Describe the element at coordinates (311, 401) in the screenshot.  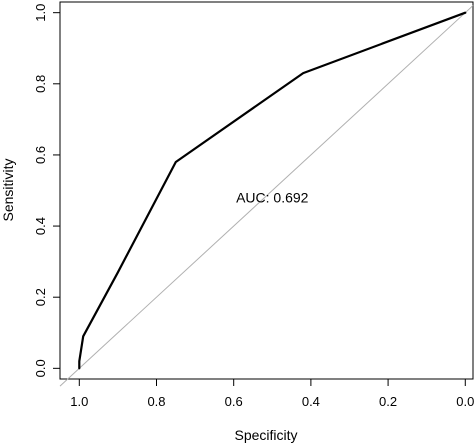
I see `x-tick-label: 0.4` at that location.